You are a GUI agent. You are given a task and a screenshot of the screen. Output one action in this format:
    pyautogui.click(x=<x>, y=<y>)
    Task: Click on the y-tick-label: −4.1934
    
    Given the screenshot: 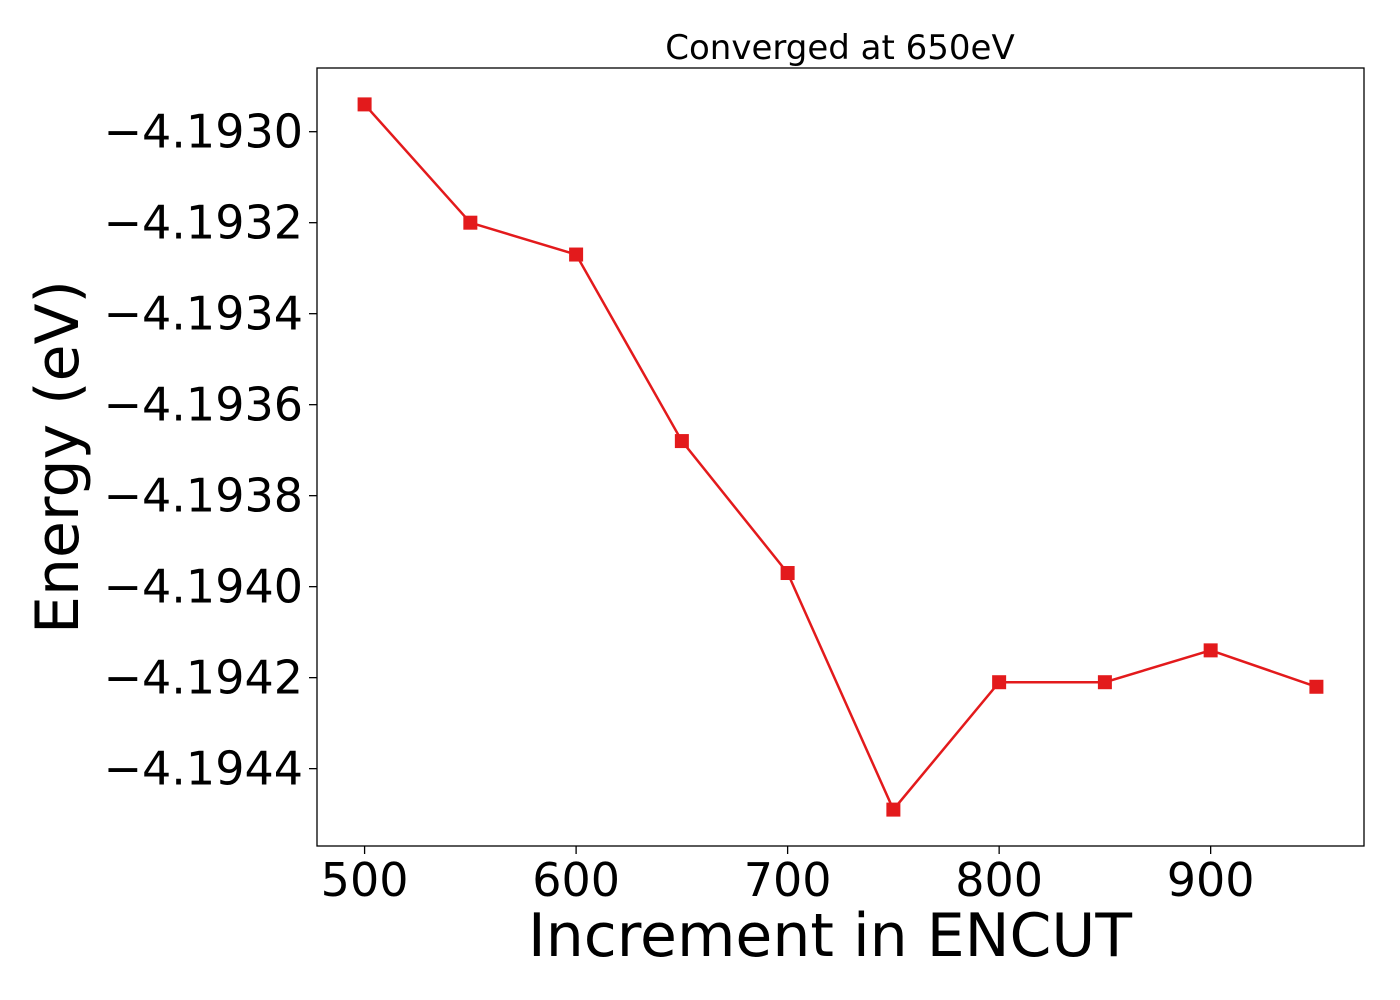 What is the action you would take?
    pyautogui.click(x=204, y=314)
    